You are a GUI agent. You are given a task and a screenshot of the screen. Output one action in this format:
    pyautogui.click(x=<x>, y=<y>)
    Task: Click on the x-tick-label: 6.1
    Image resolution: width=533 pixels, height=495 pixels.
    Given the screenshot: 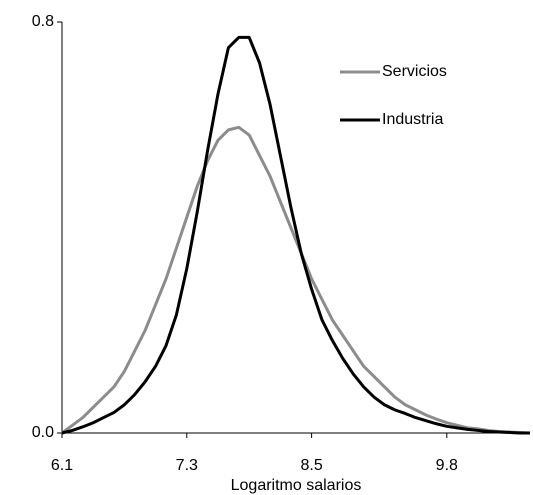 What is the action you would take?
    pyautogui.click(x=62, y=465)
    